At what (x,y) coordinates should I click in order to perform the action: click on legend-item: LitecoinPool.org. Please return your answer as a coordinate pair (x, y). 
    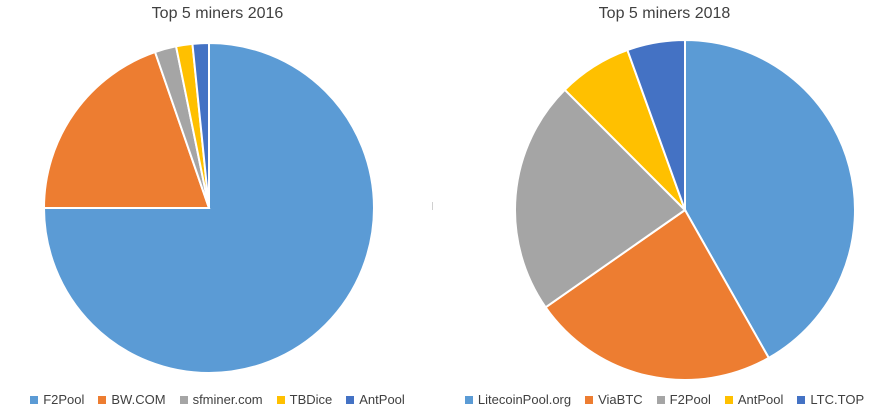
    Looking at the image, I should click on (518, 399).